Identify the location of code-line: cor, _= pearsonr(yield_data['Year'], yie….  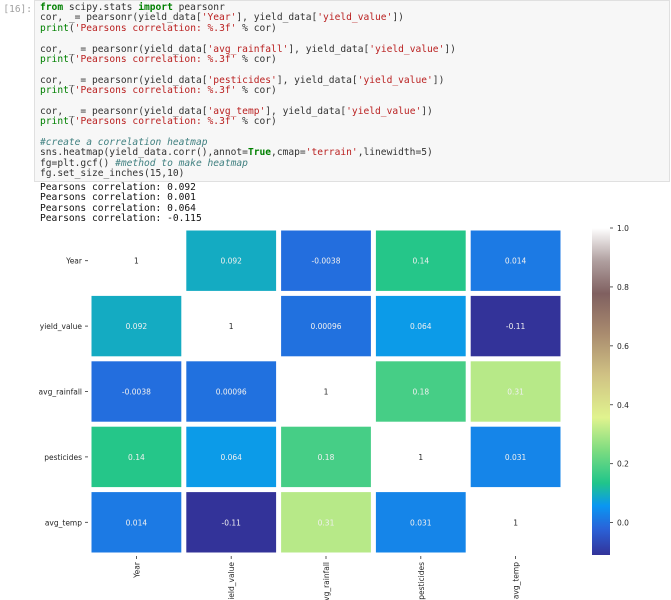
(248, 18).